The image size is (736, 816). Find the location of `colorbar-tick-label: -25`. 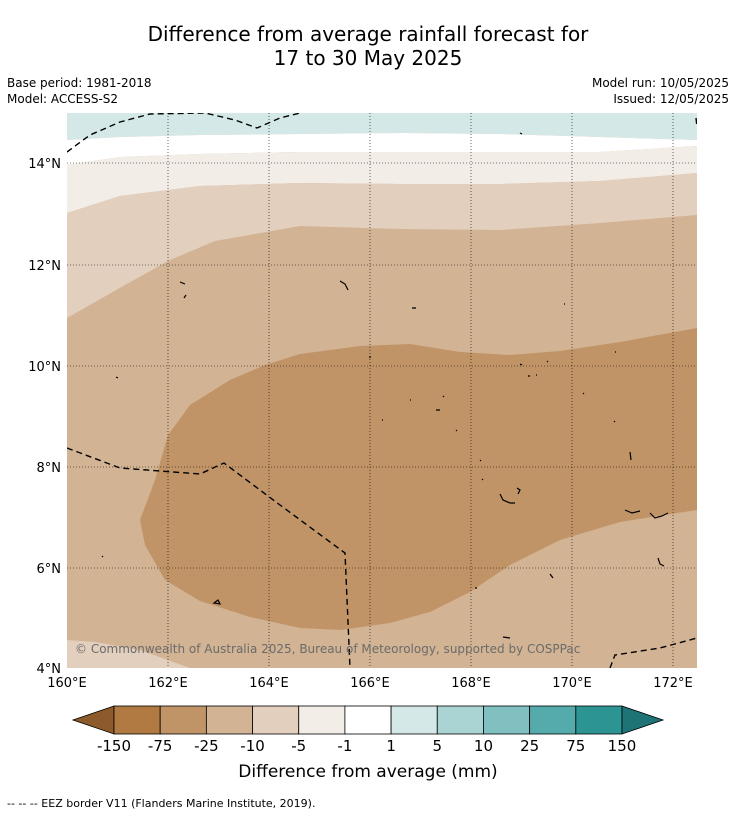

colorbar-tick-label: -25 is located at coordinates (206, 746).